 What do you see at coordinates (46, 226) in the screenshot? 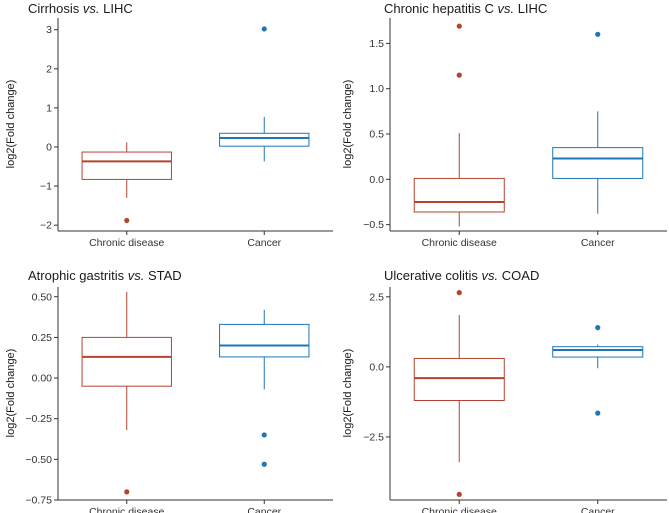
I see `y-tick-label: −2` at bounding box center [46, 226].